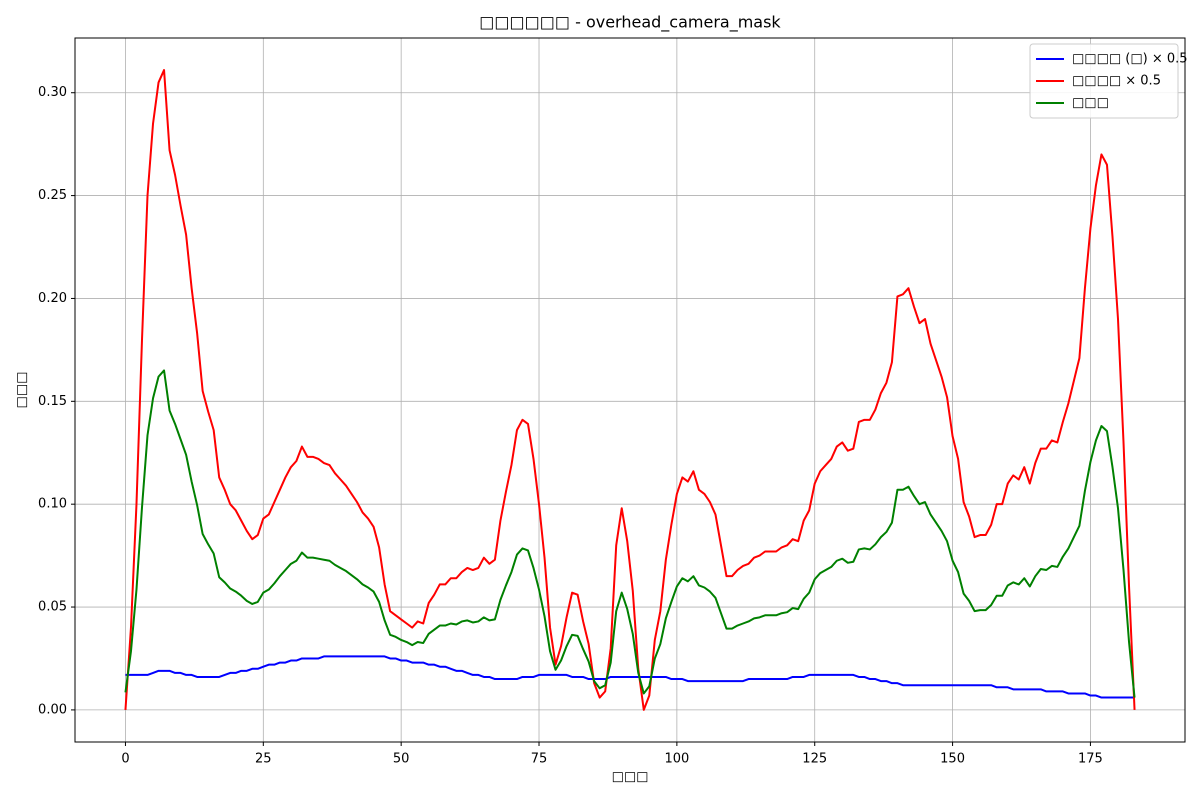 The image size is (1200, 800). I want to click on y-tick-label: 0.25, so click(52, 195).